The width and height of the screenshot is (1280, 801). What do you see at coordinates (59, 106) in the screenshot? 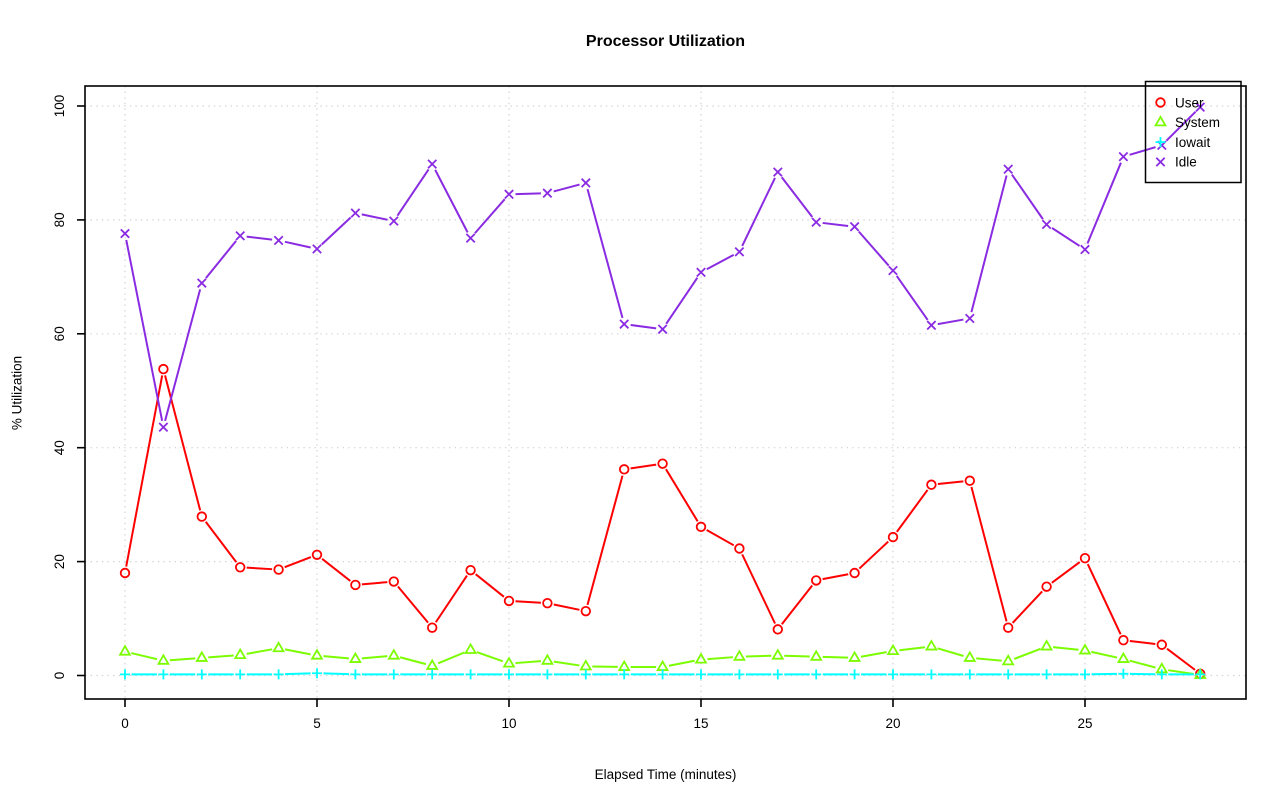
I see `y-tick-label: 100` at bounding box center [59, 106].